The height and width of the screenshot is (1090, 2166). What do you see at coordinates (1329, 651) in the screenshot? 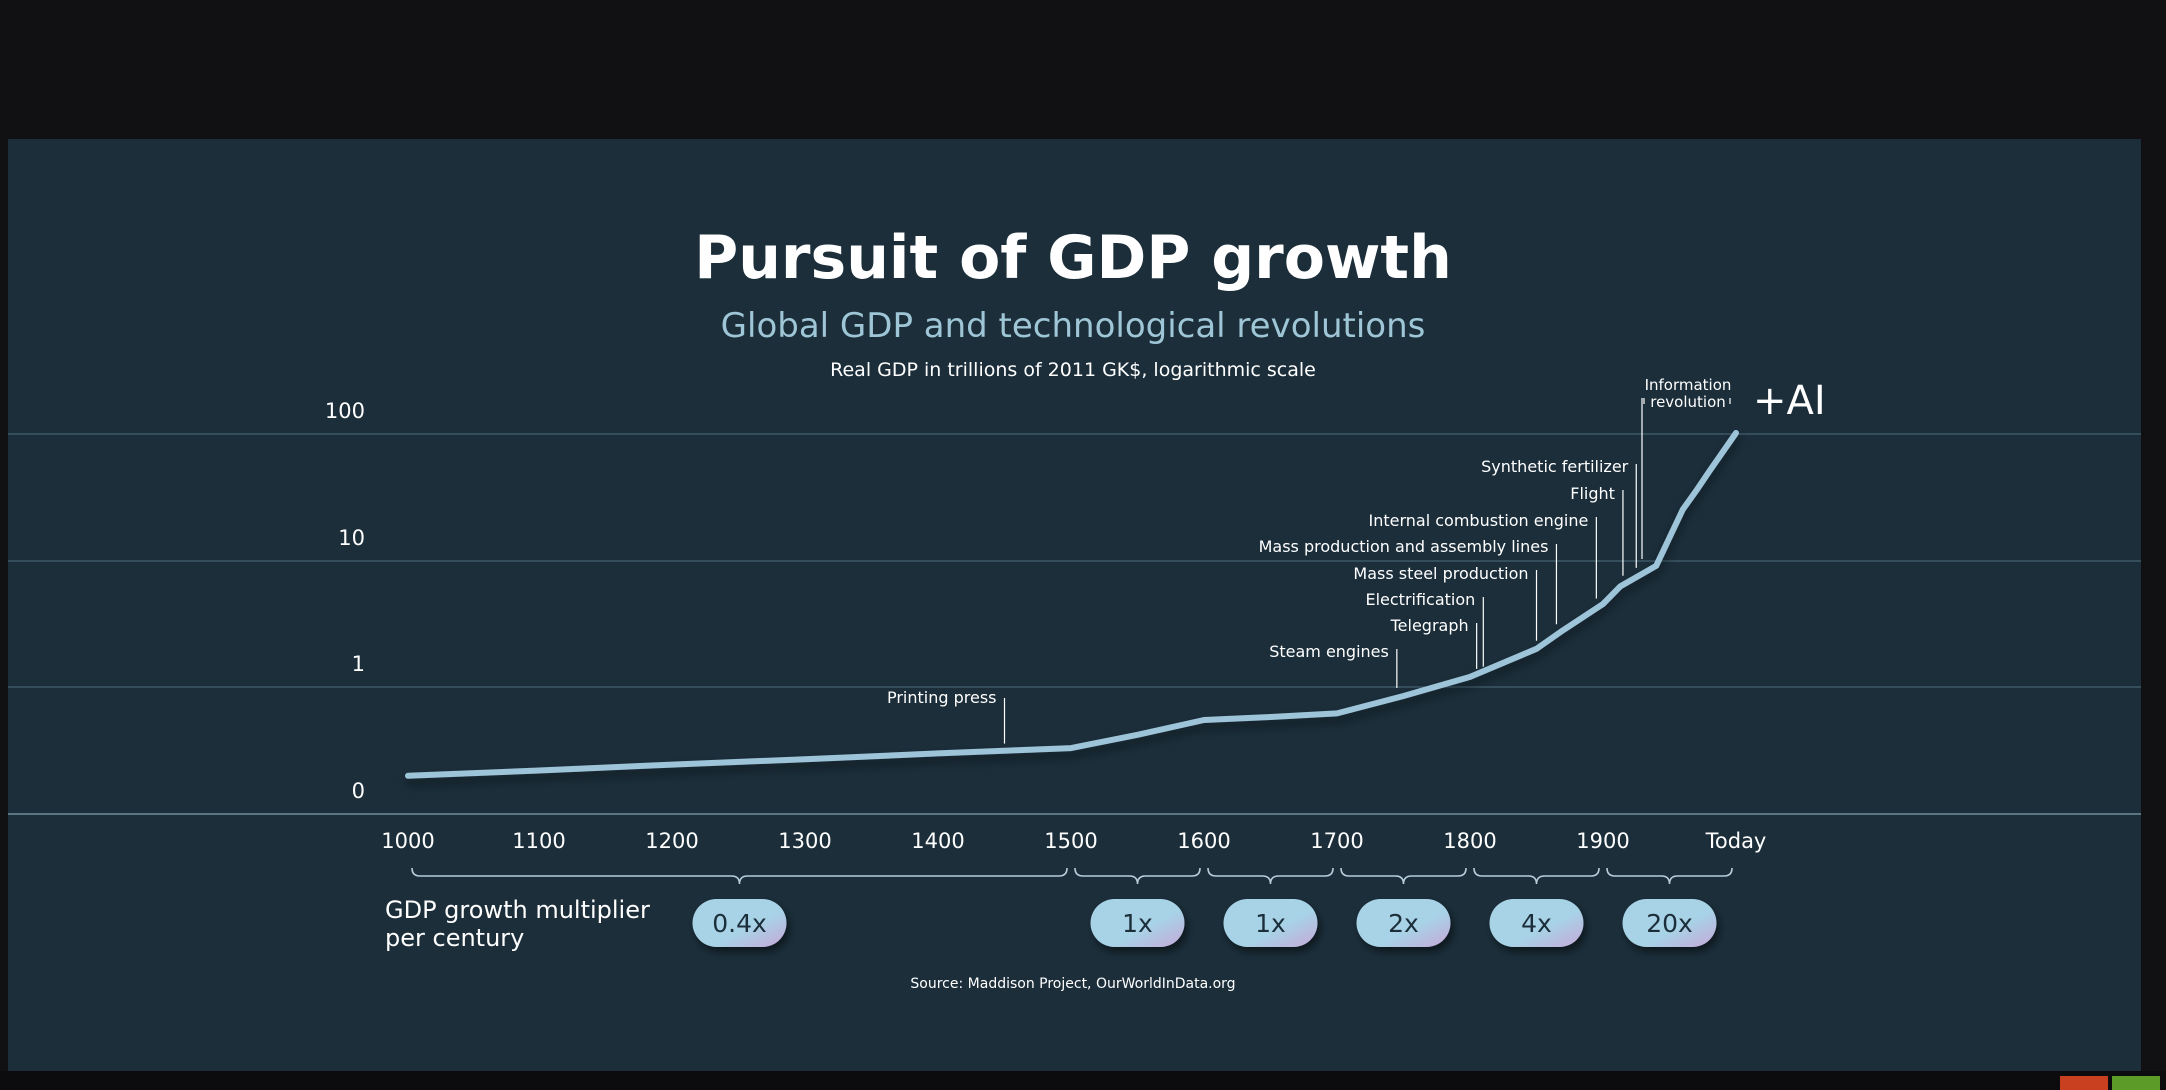
I see `annotation-label: Steam engines` at bounding box center [1329, 651].